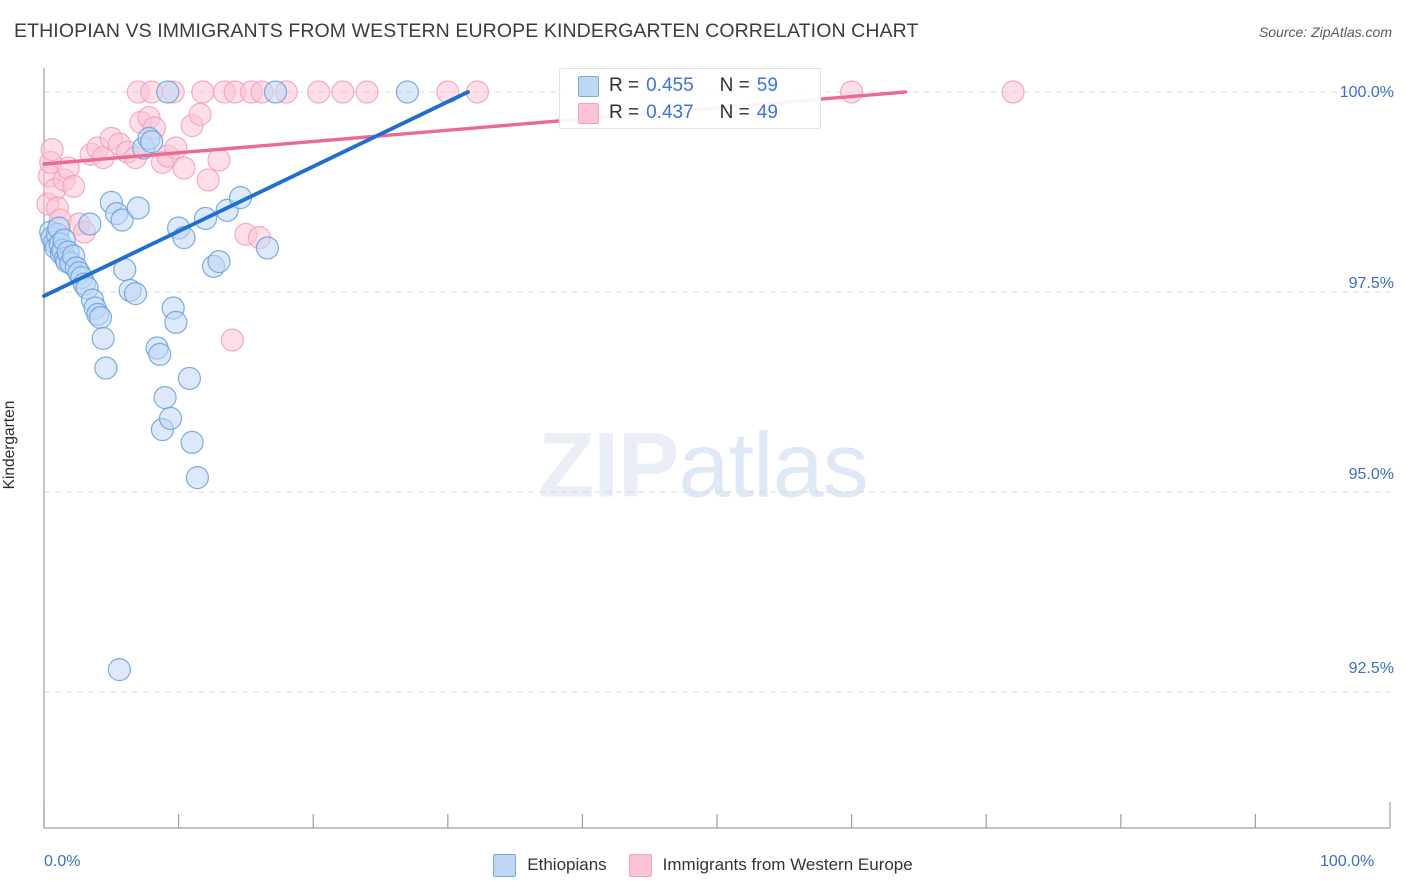  Describe the element at coordinates (588, 86) in the screenshot. I see `stats-swatch-blue` at that location.